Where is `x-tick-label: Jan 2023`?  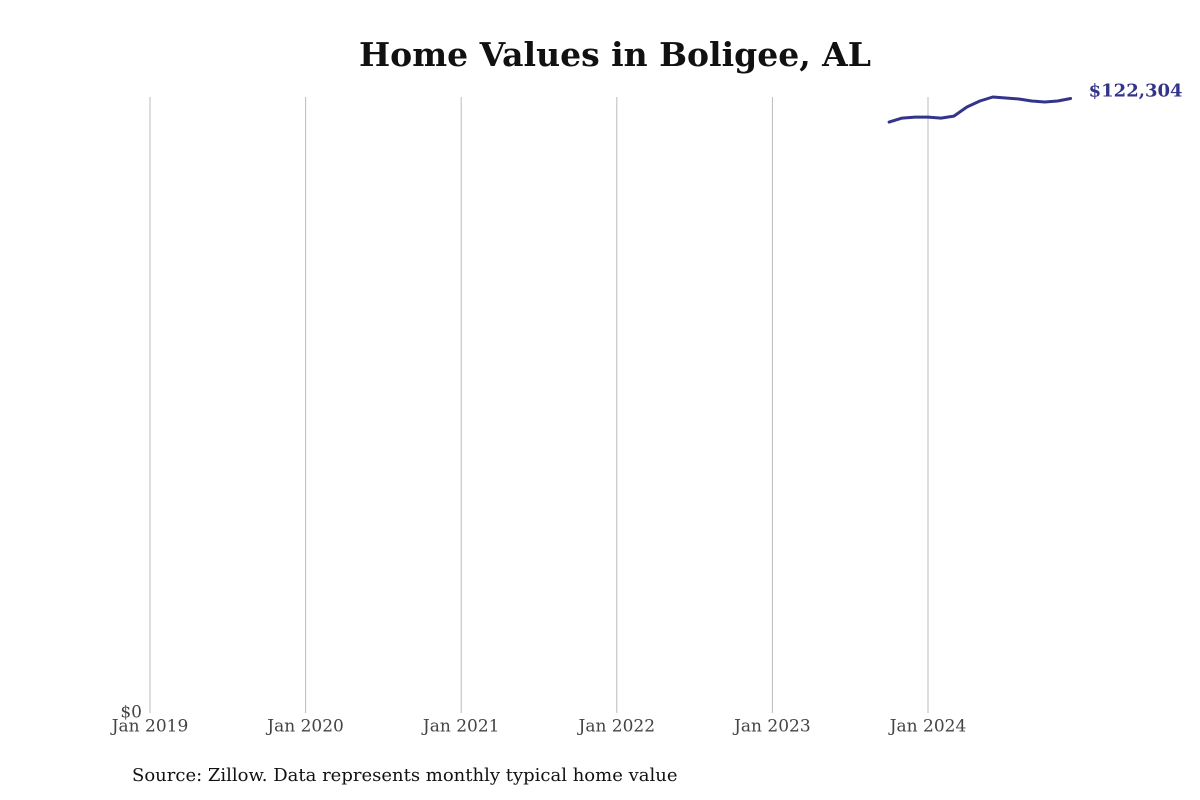
x-tick-label: Jan 2023 is located at coordinates (771, 727).